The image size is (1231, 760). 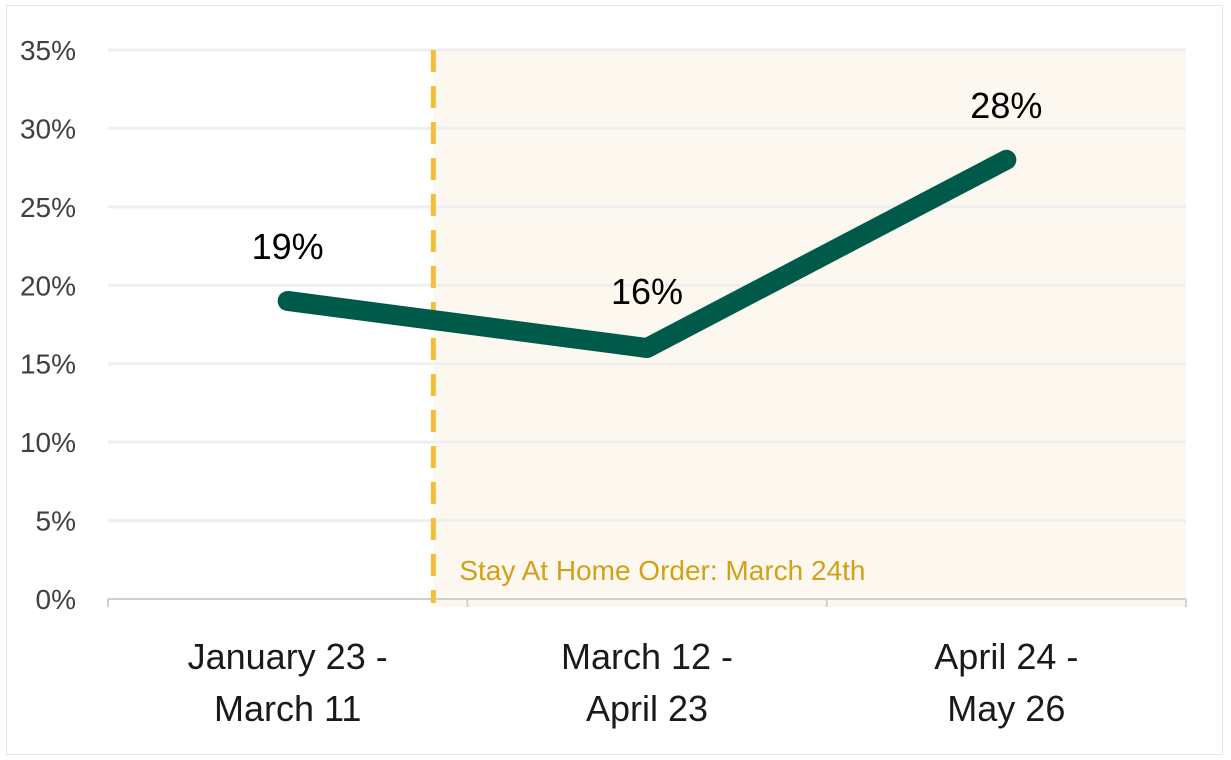 I want to click on x-category-label: March 11, so click(x=287, y=708).